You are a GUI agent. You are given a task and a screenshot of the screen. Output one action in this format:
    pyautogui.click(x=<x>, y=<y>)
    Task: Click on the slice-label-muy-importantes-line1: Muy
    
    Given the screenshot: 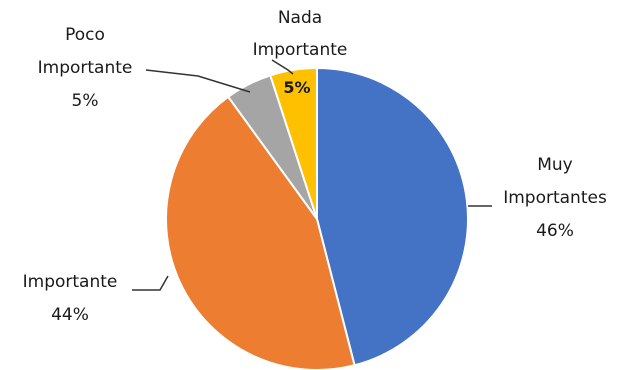 What is the action you would take?
    pyautogui.click(x=555, y=165)
    